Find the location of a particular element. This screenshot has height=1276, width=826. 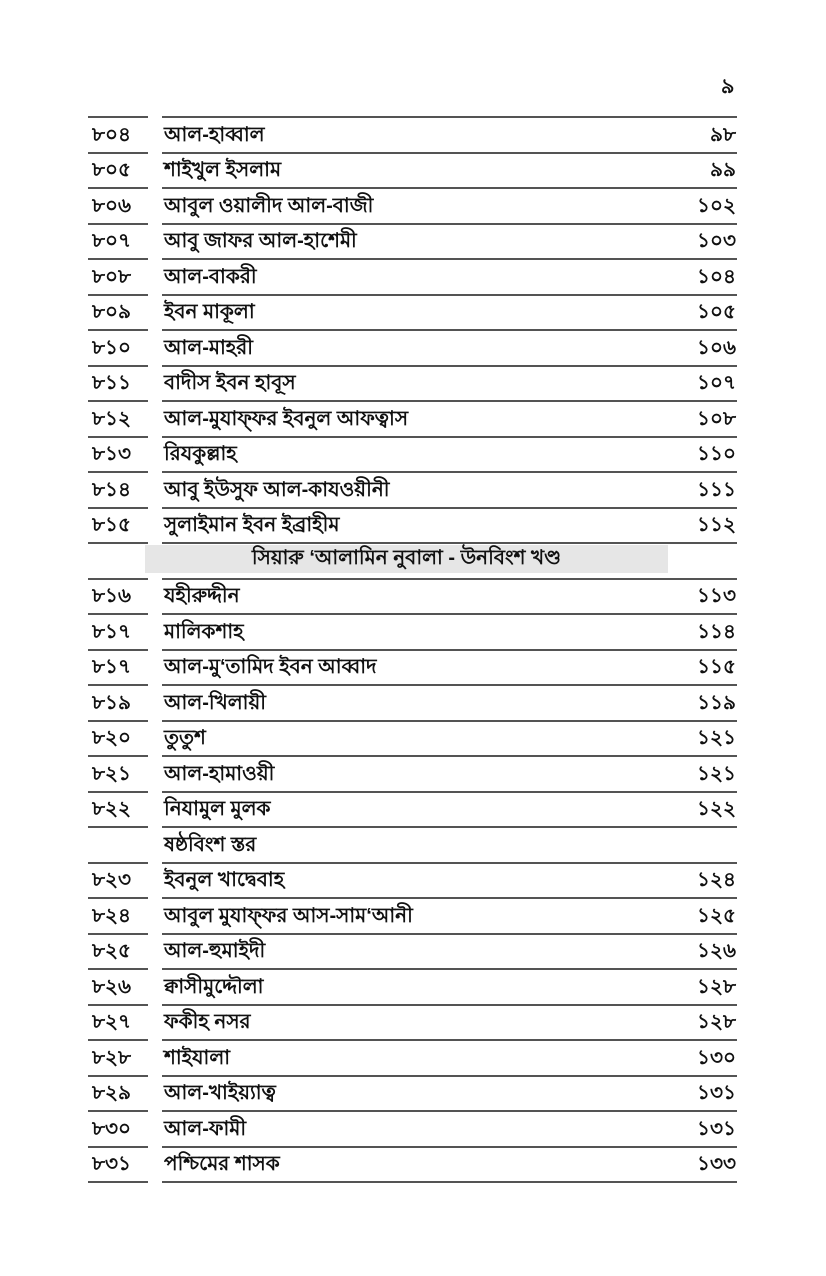

entry-number is located at coordinates (118, 844).